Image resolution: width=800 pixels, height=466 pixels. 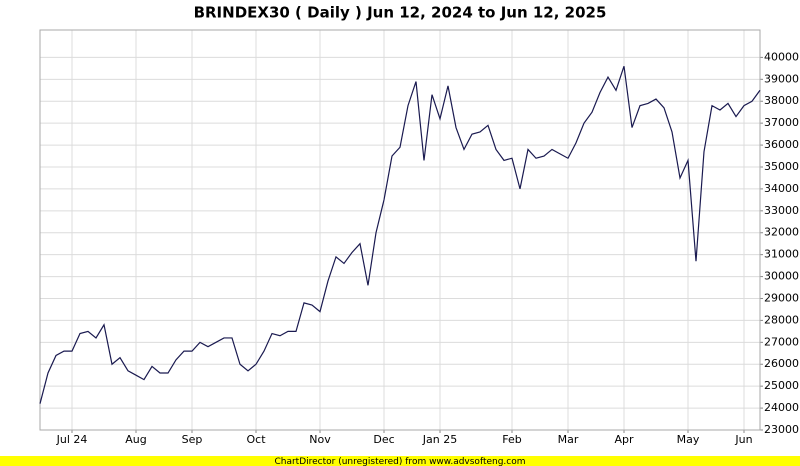 I want to click on y-tick-label: 30000, so click(x=781, y=276).